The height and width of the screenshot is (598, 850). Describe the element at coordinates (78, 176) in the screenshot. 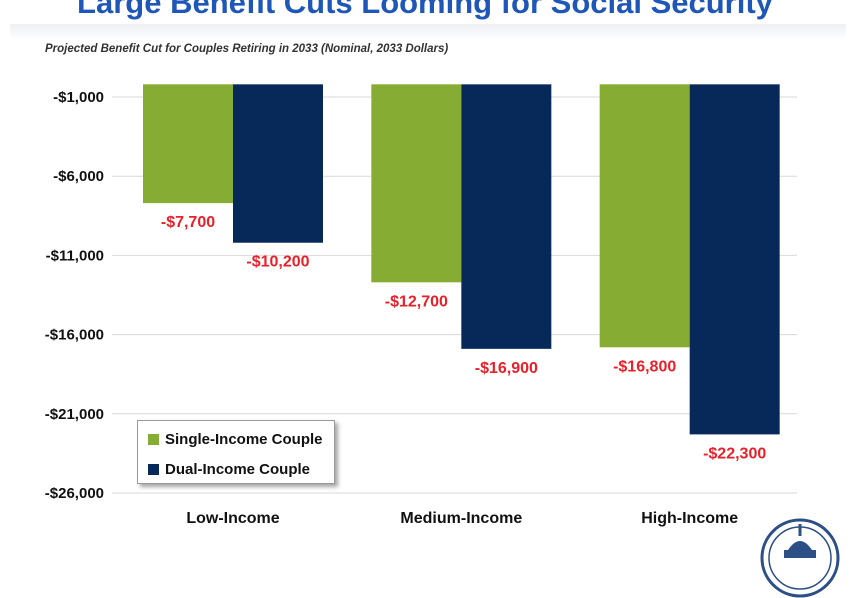

I see `y-tick-label: -$6,000` at that location.